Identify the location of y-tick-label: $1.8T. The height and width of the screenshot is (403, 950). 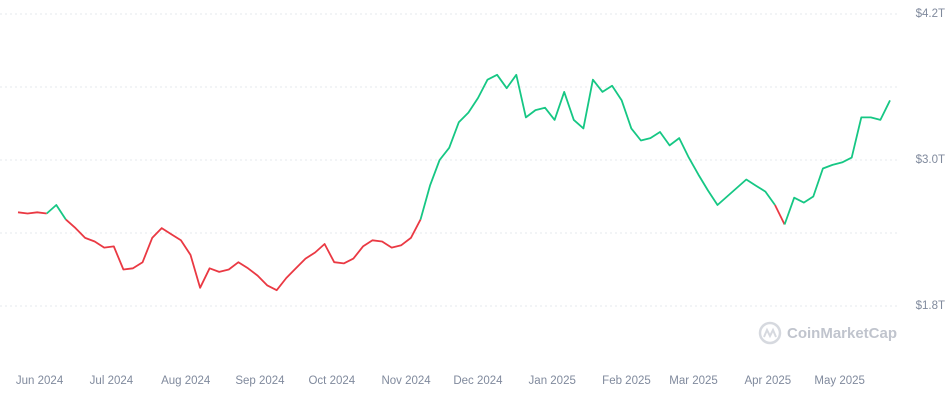
(930, 306).